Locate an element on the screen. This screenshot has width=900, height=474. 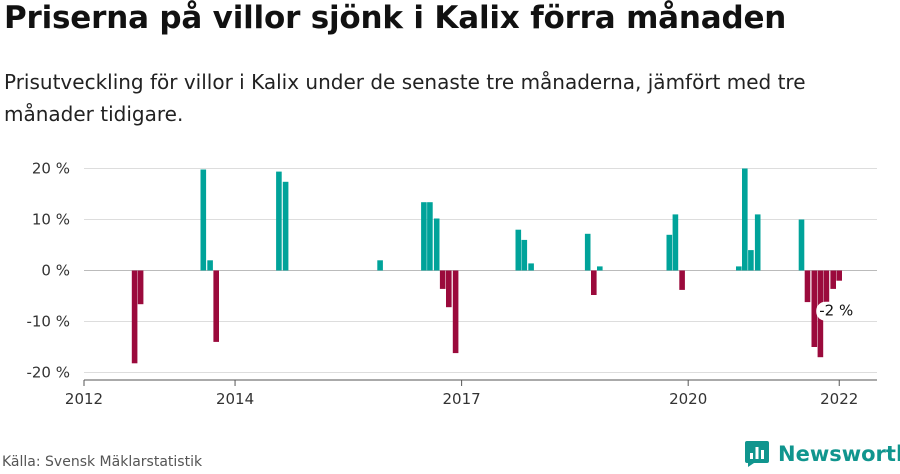
annotation-label: -2 % is located at coordinates (836, 311).